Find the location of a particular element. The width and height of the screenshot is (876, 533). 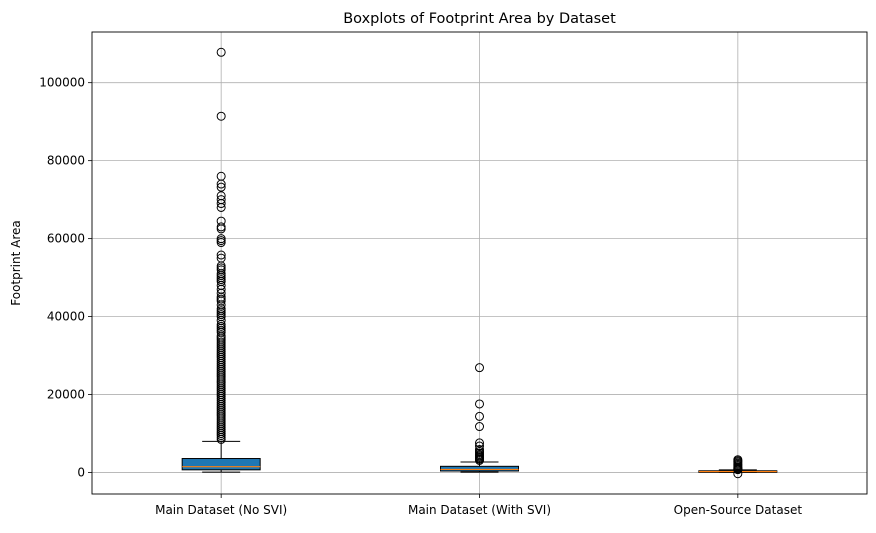

y-tick-label: 20000 is located at coordinates (66, 395).